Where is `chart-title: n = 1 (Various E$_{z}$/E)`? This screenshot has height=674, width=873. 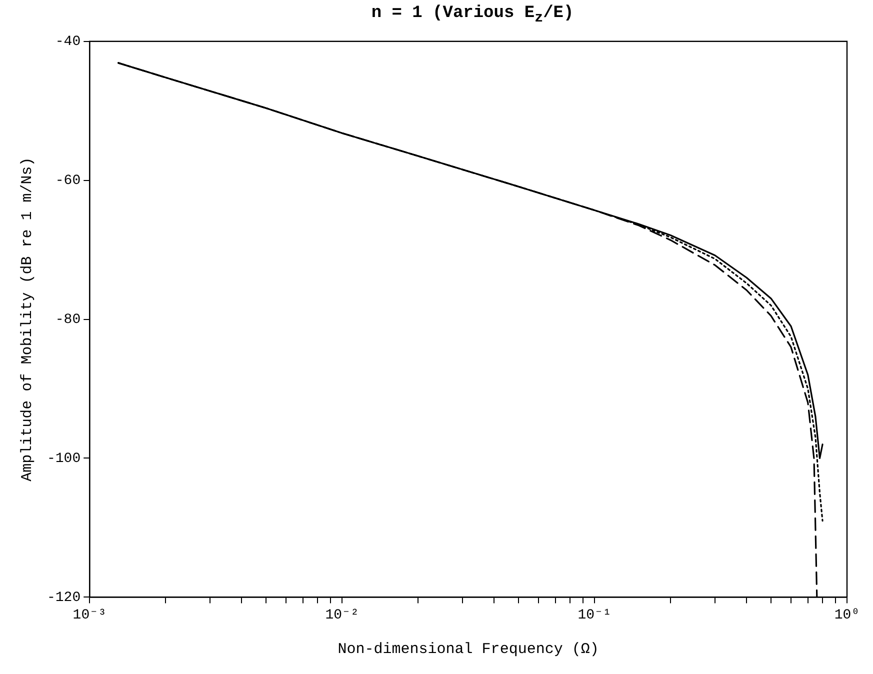
chart-title: n = 1 (Various E$_{z}$/E) is located at coordinates (472, 15).